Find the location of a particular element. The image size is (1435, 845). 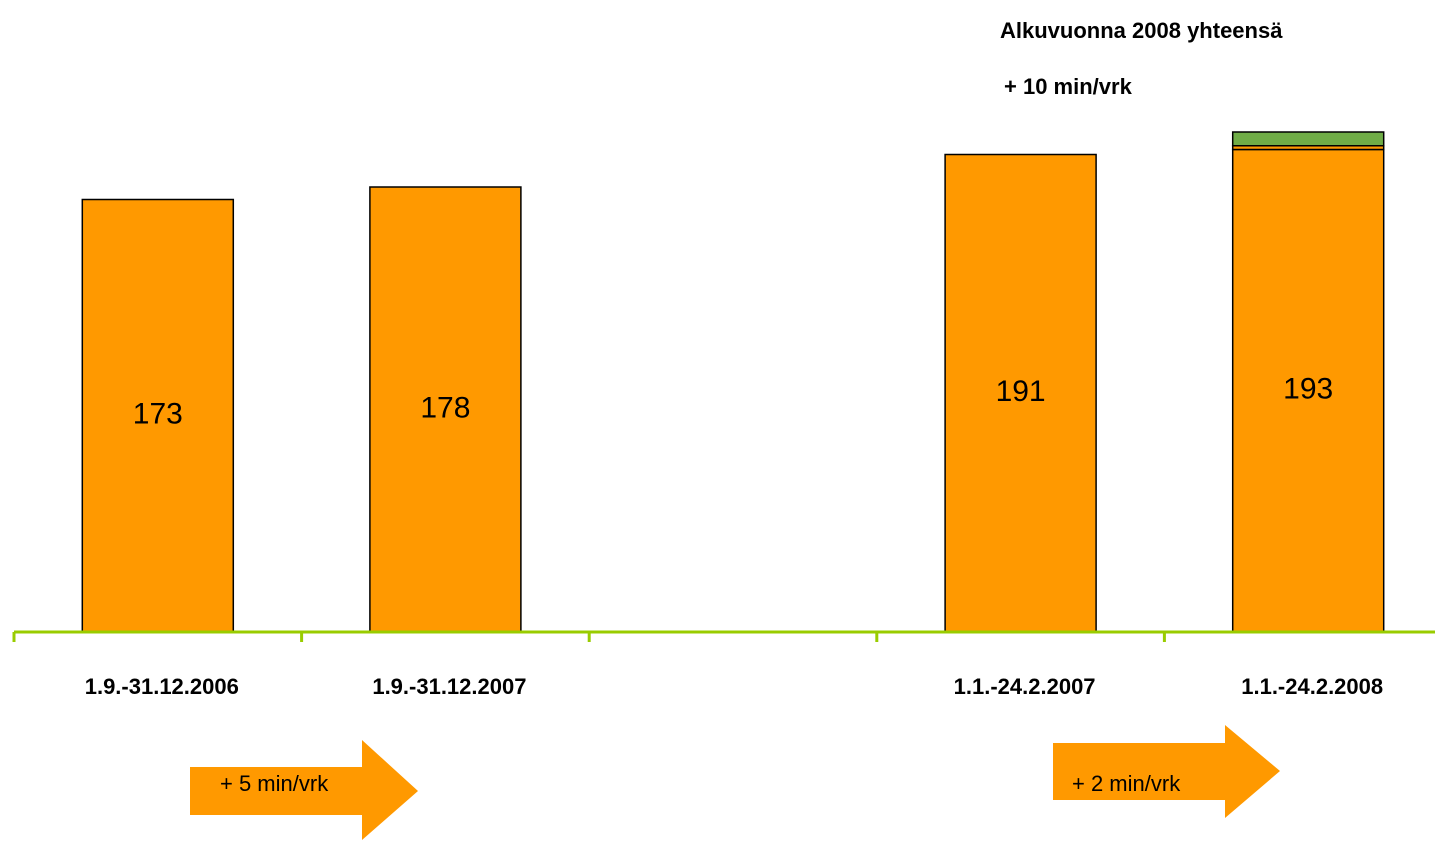

arrow-label: + 2 min/vrk is located at coordinates (1126, 783).